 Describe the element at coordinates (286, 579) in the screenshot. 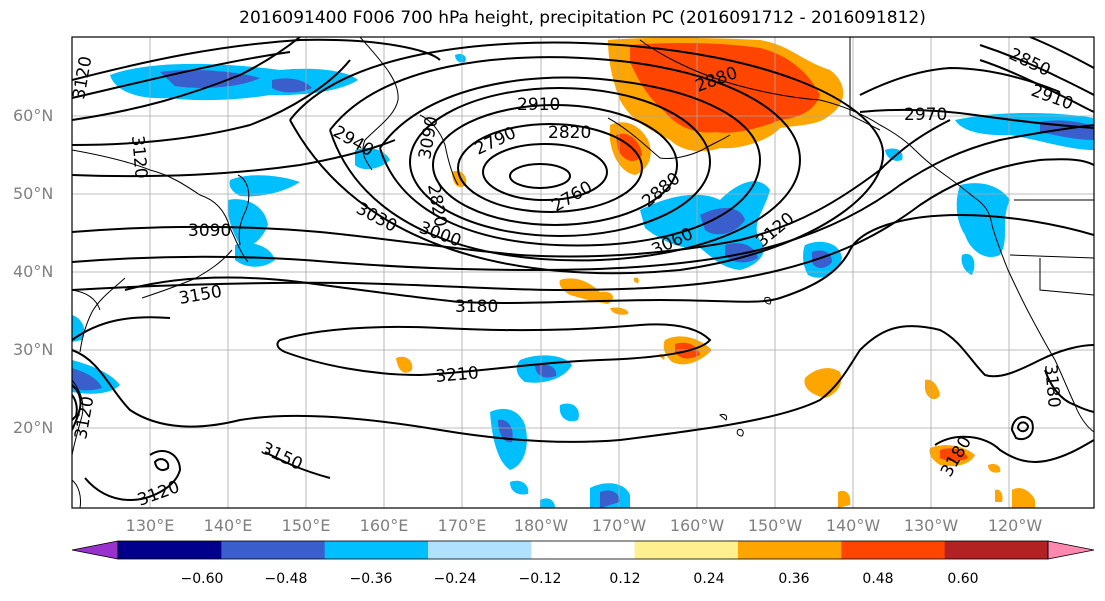

I see `colorbar-tick-label: −0.48` at that location.